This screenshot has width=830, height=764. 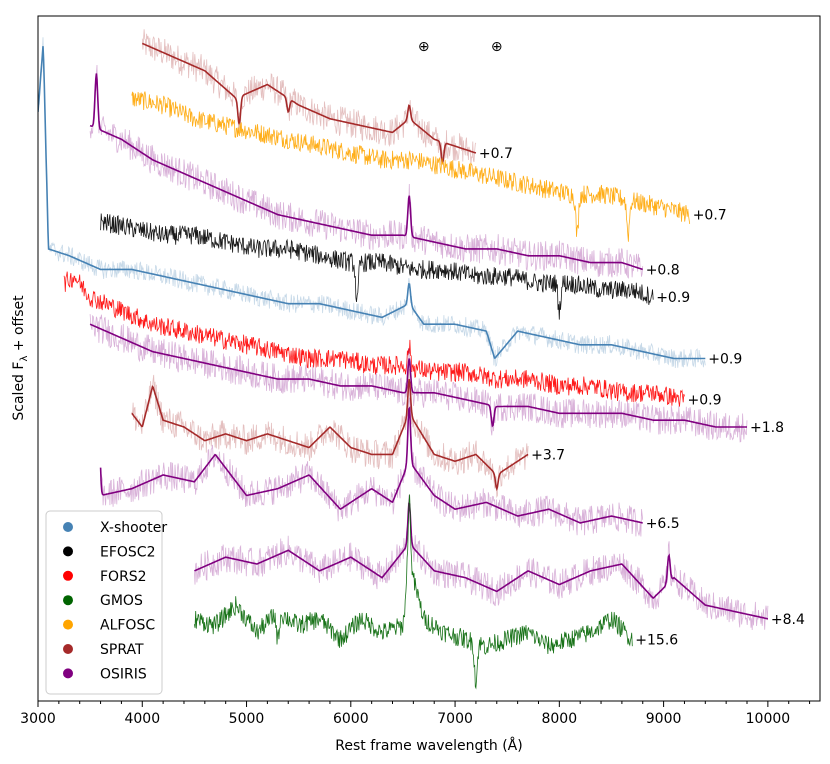 I want to click on legend-label-gmos: GMOS, so click(x=121, y=601).